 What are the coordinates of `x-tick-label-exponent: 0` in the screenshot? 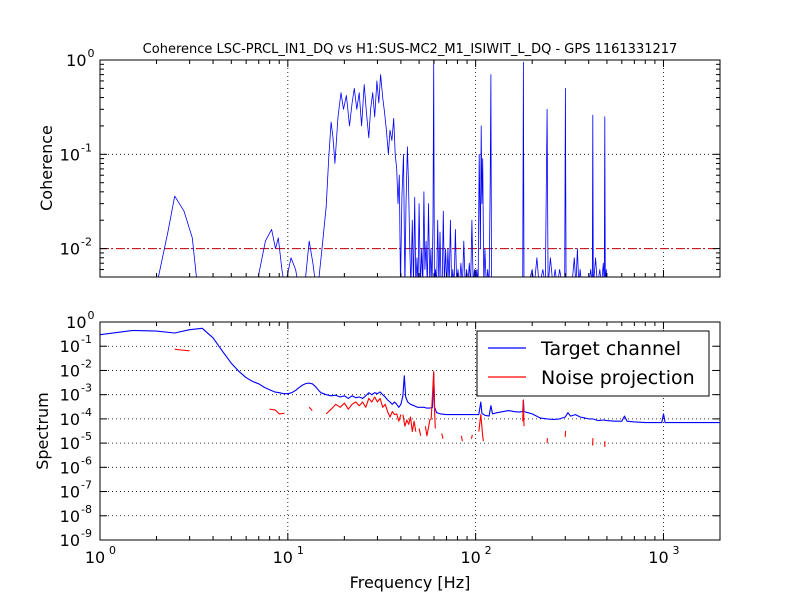 It's located at (112, 550).